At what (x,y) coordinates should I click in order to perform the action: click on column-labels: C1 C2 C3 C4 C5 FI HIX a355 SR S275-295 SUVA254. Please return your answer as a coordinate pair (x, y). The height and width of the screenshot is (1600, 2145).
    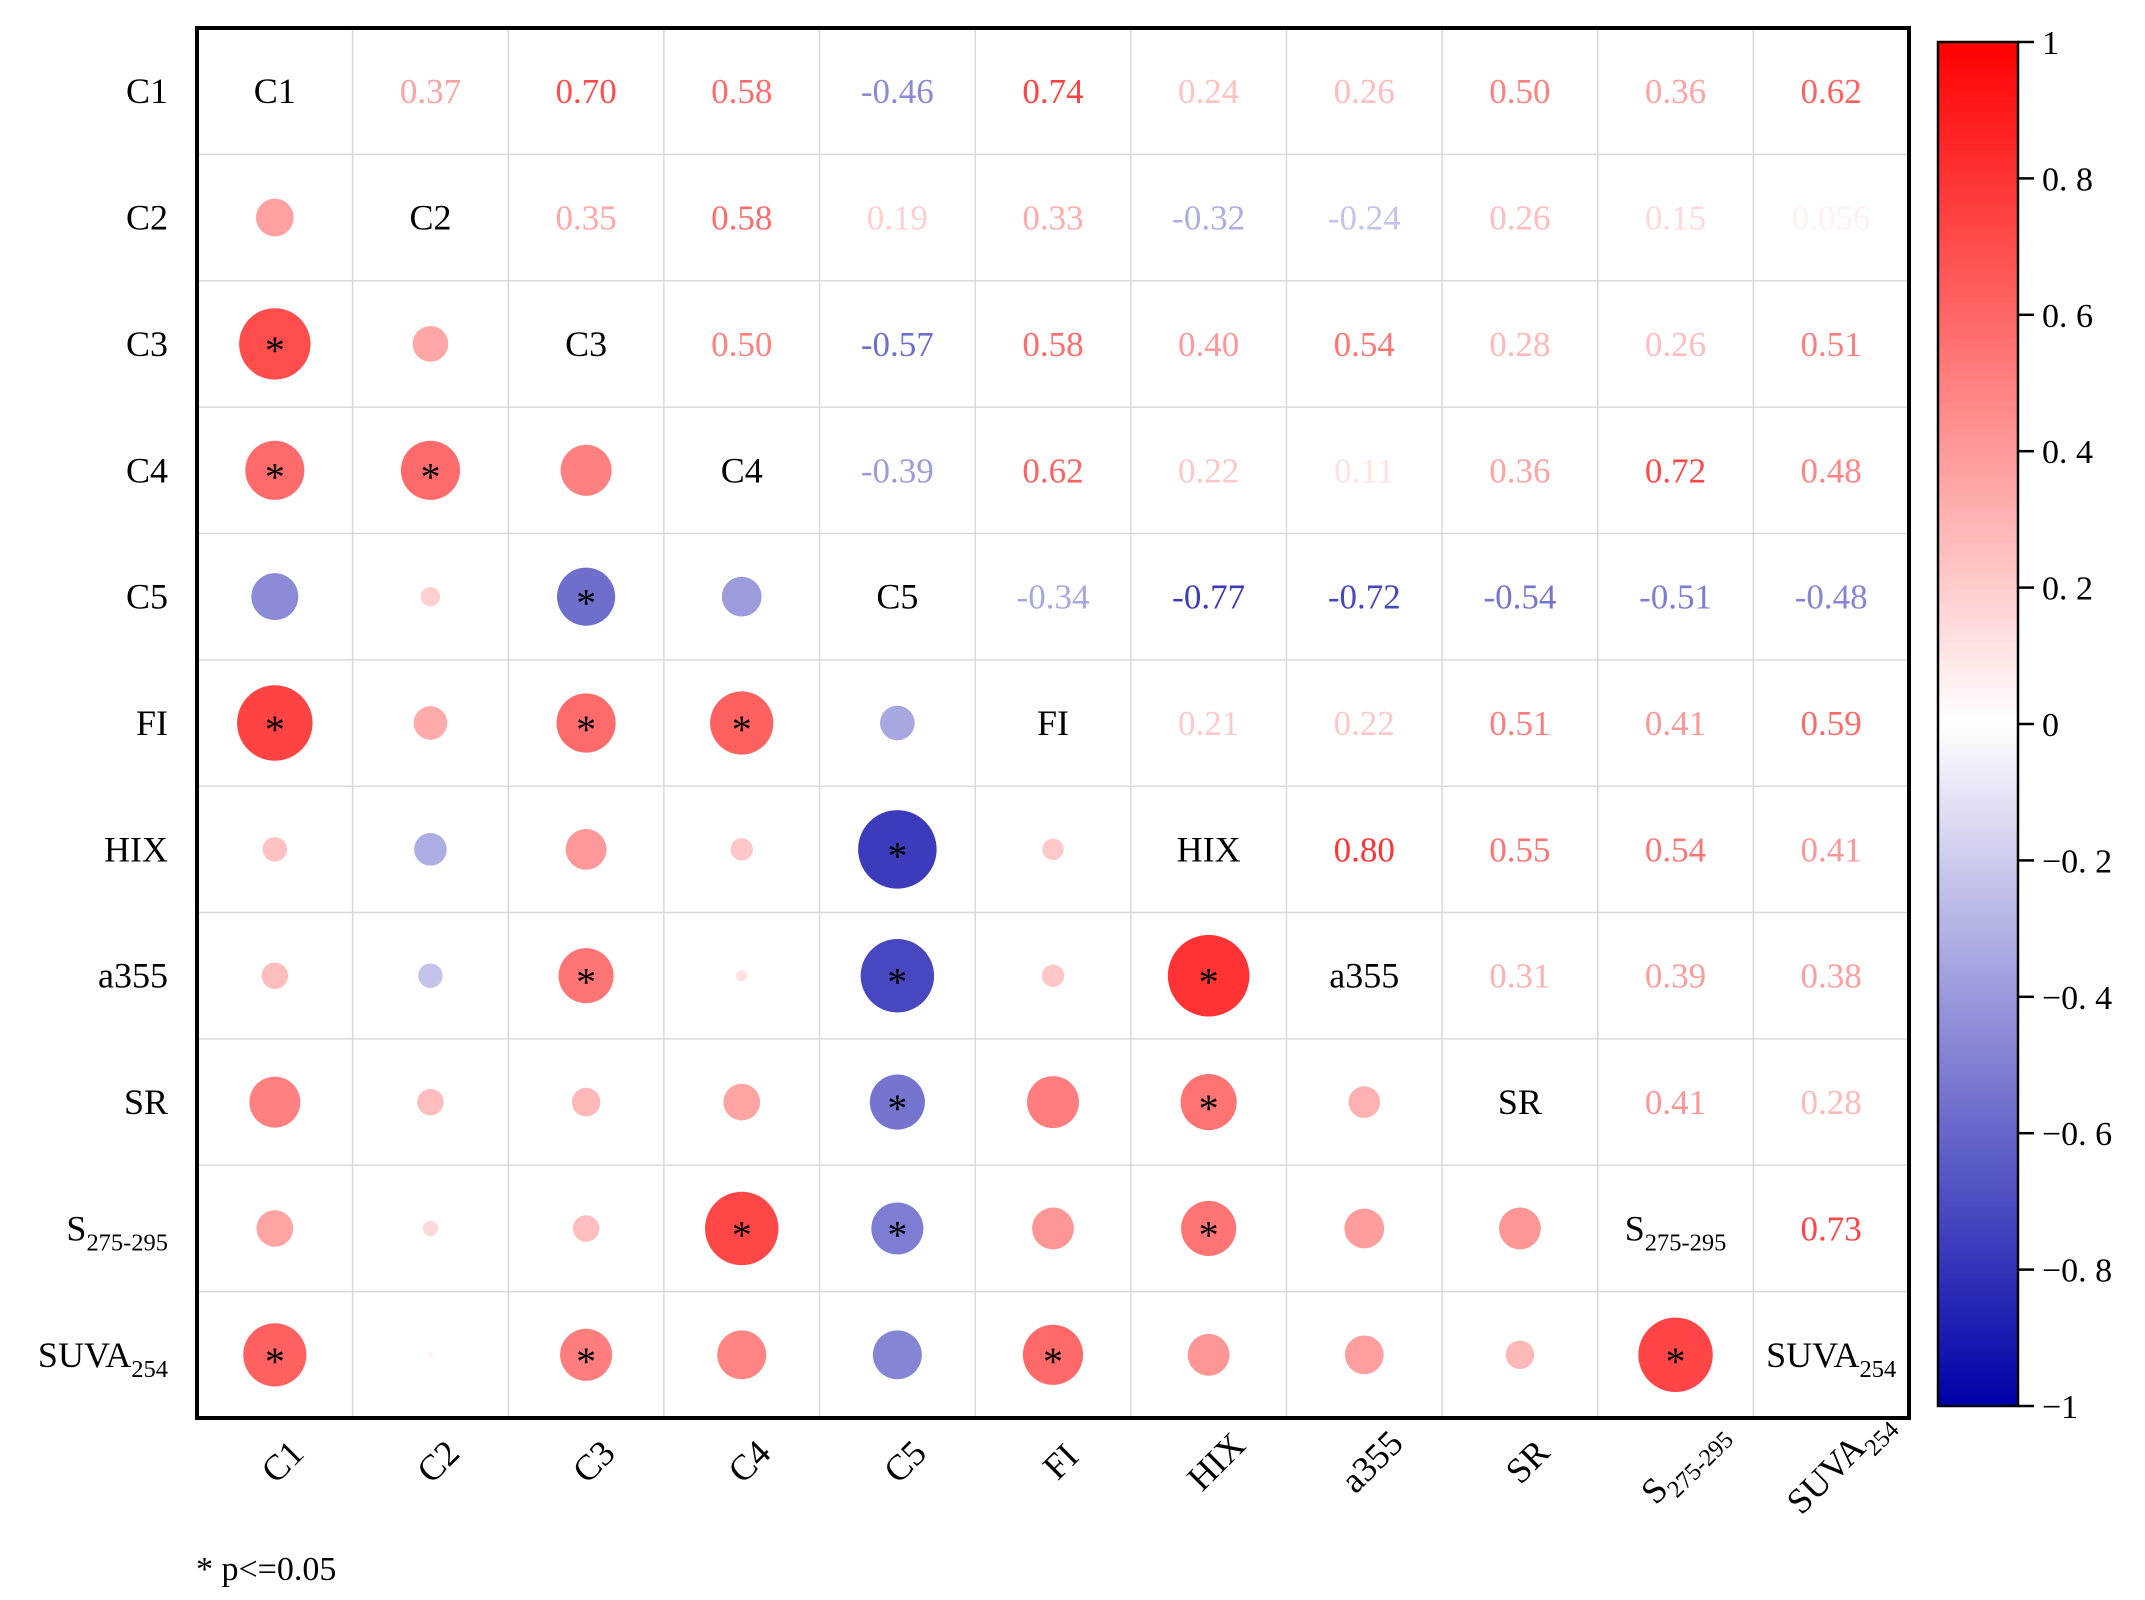
    Looking at the image, I should click on (1079, 1468).